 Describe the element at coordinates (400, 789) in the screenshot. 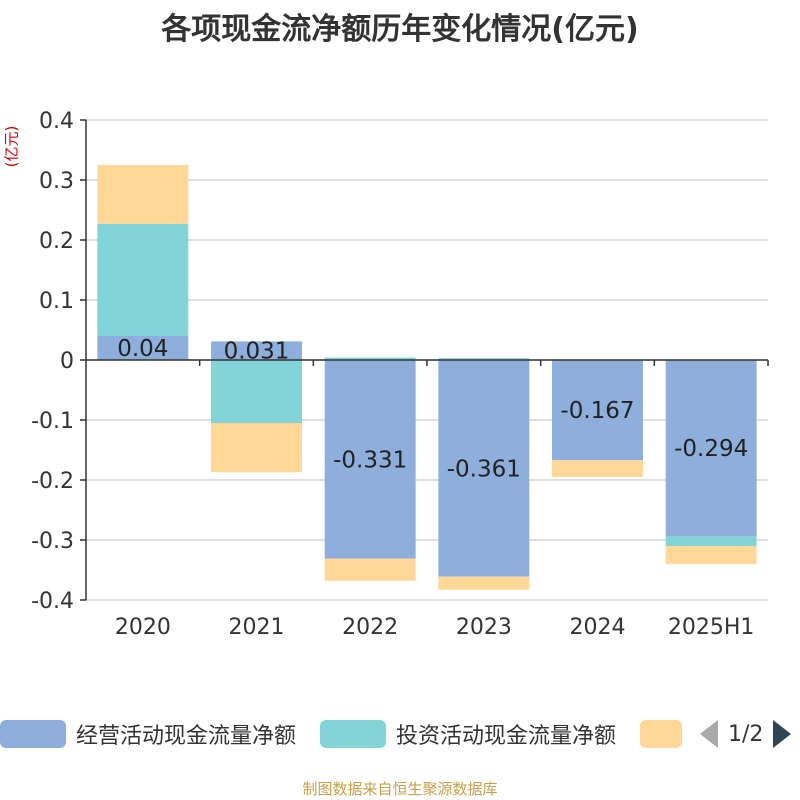

I see `source-note: 制图数据来自恒生聚源数据库` at that location.